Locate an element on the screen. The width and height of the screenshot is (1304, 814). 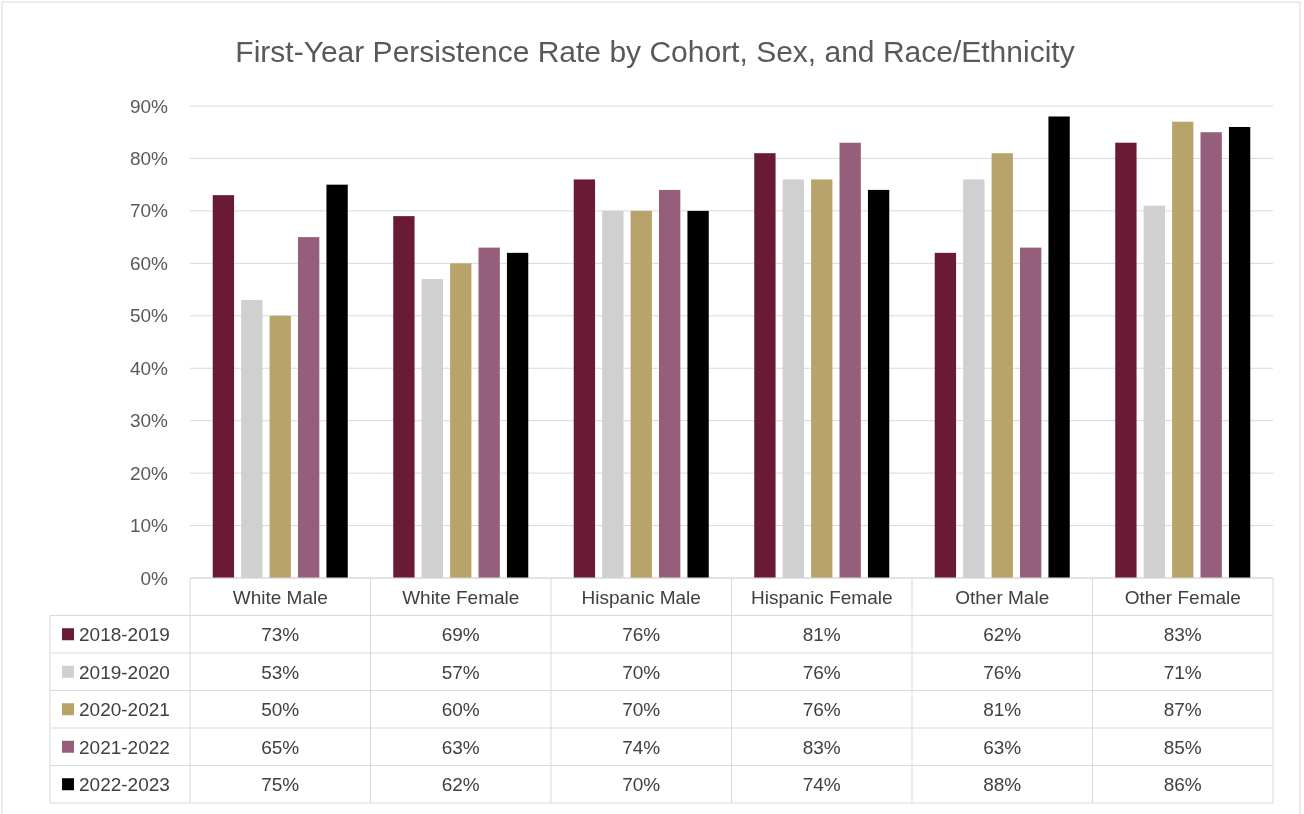
x-tick-label: Hispanic Male is located at coordinates (641, 597).